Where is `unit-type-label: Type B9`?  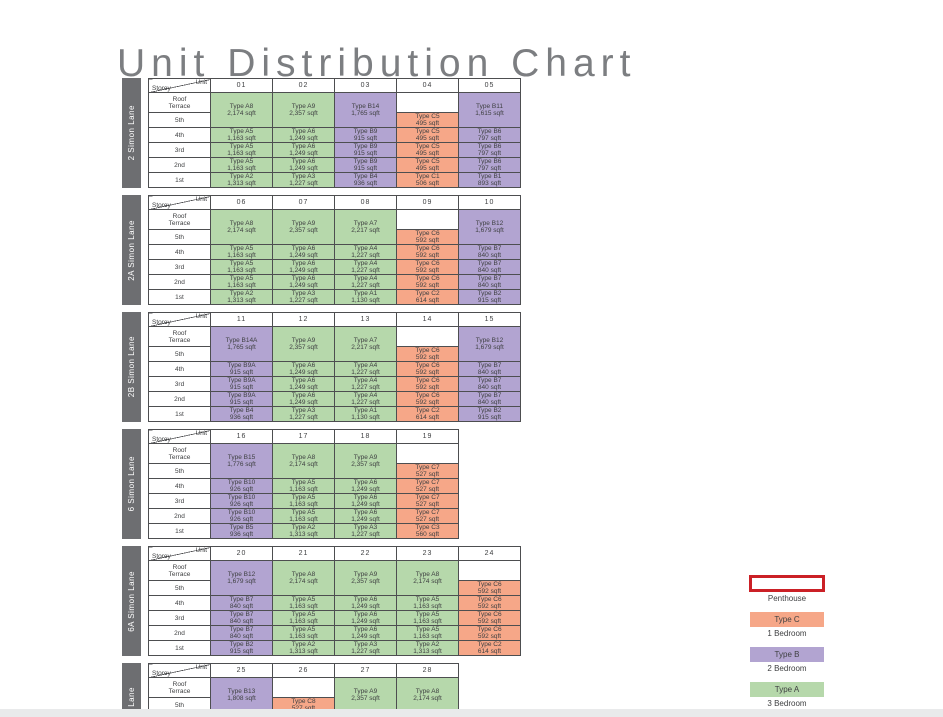 unit-type-label: Type B9 is located at coordinates (365, 162).